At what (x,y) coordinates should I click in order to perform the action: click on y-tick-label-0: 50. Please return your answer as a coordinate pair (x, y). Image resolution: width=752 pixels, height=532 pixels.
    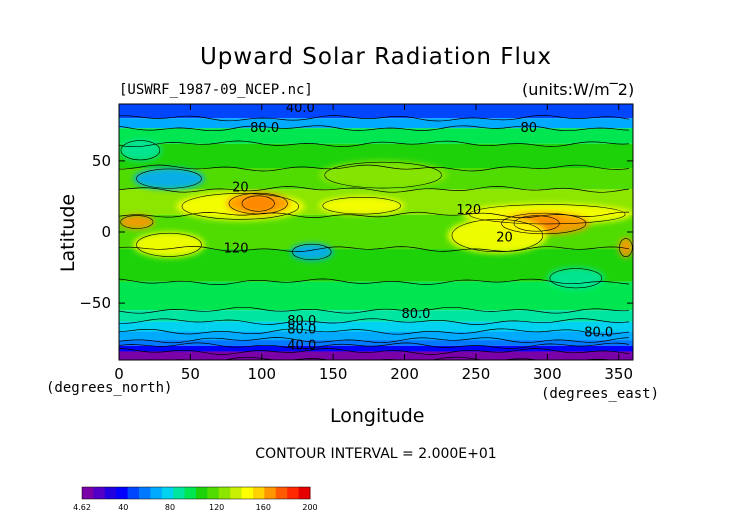
    Looking at the image, I should click on (101, 161).